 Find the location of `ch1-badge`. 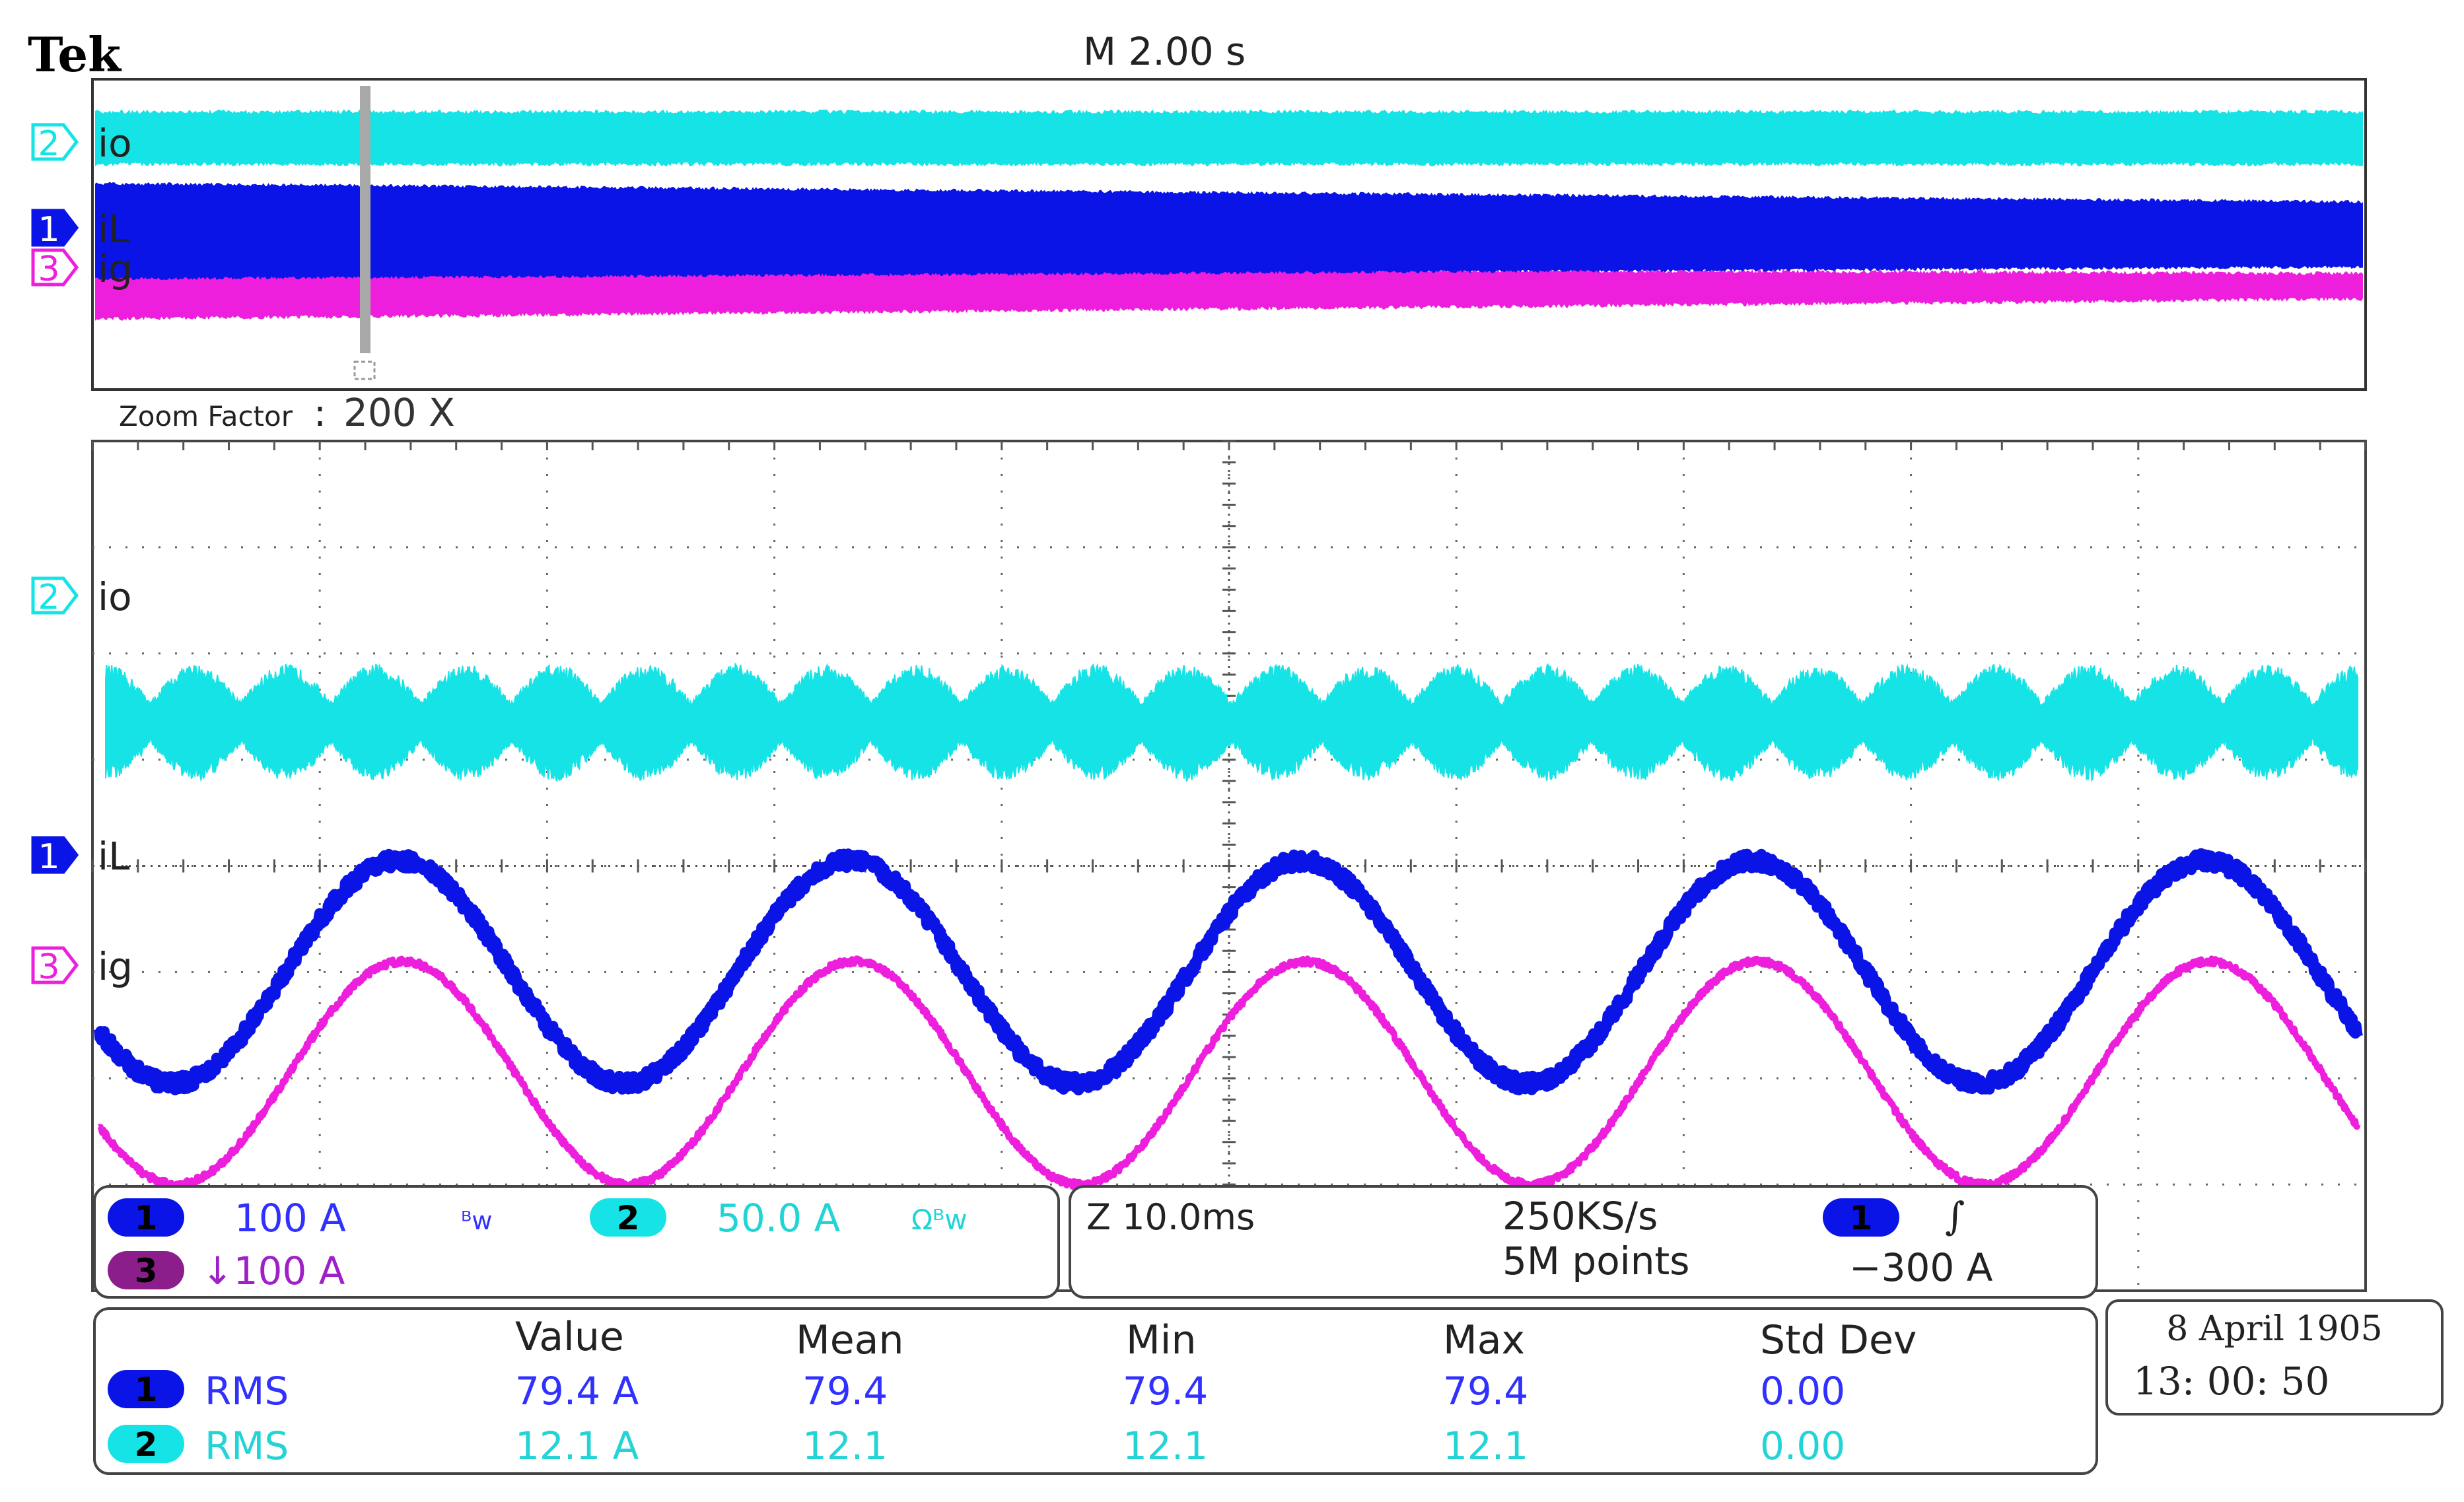

ch1-badge is located at coordinates (146, 1217).